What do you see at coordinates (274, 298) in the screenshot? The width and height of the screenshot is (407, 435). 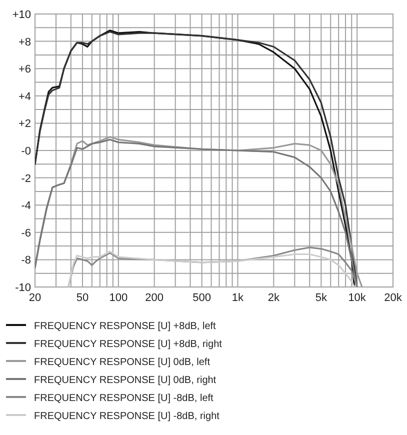 I see `x-tick-label: 2k` at bounding box center [274, 298].